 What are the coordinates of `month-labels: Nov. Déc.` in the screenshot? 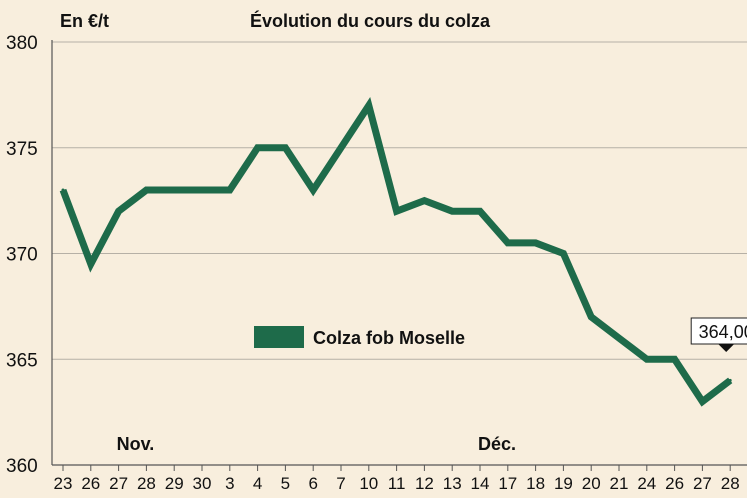 It's located at (316, 444).